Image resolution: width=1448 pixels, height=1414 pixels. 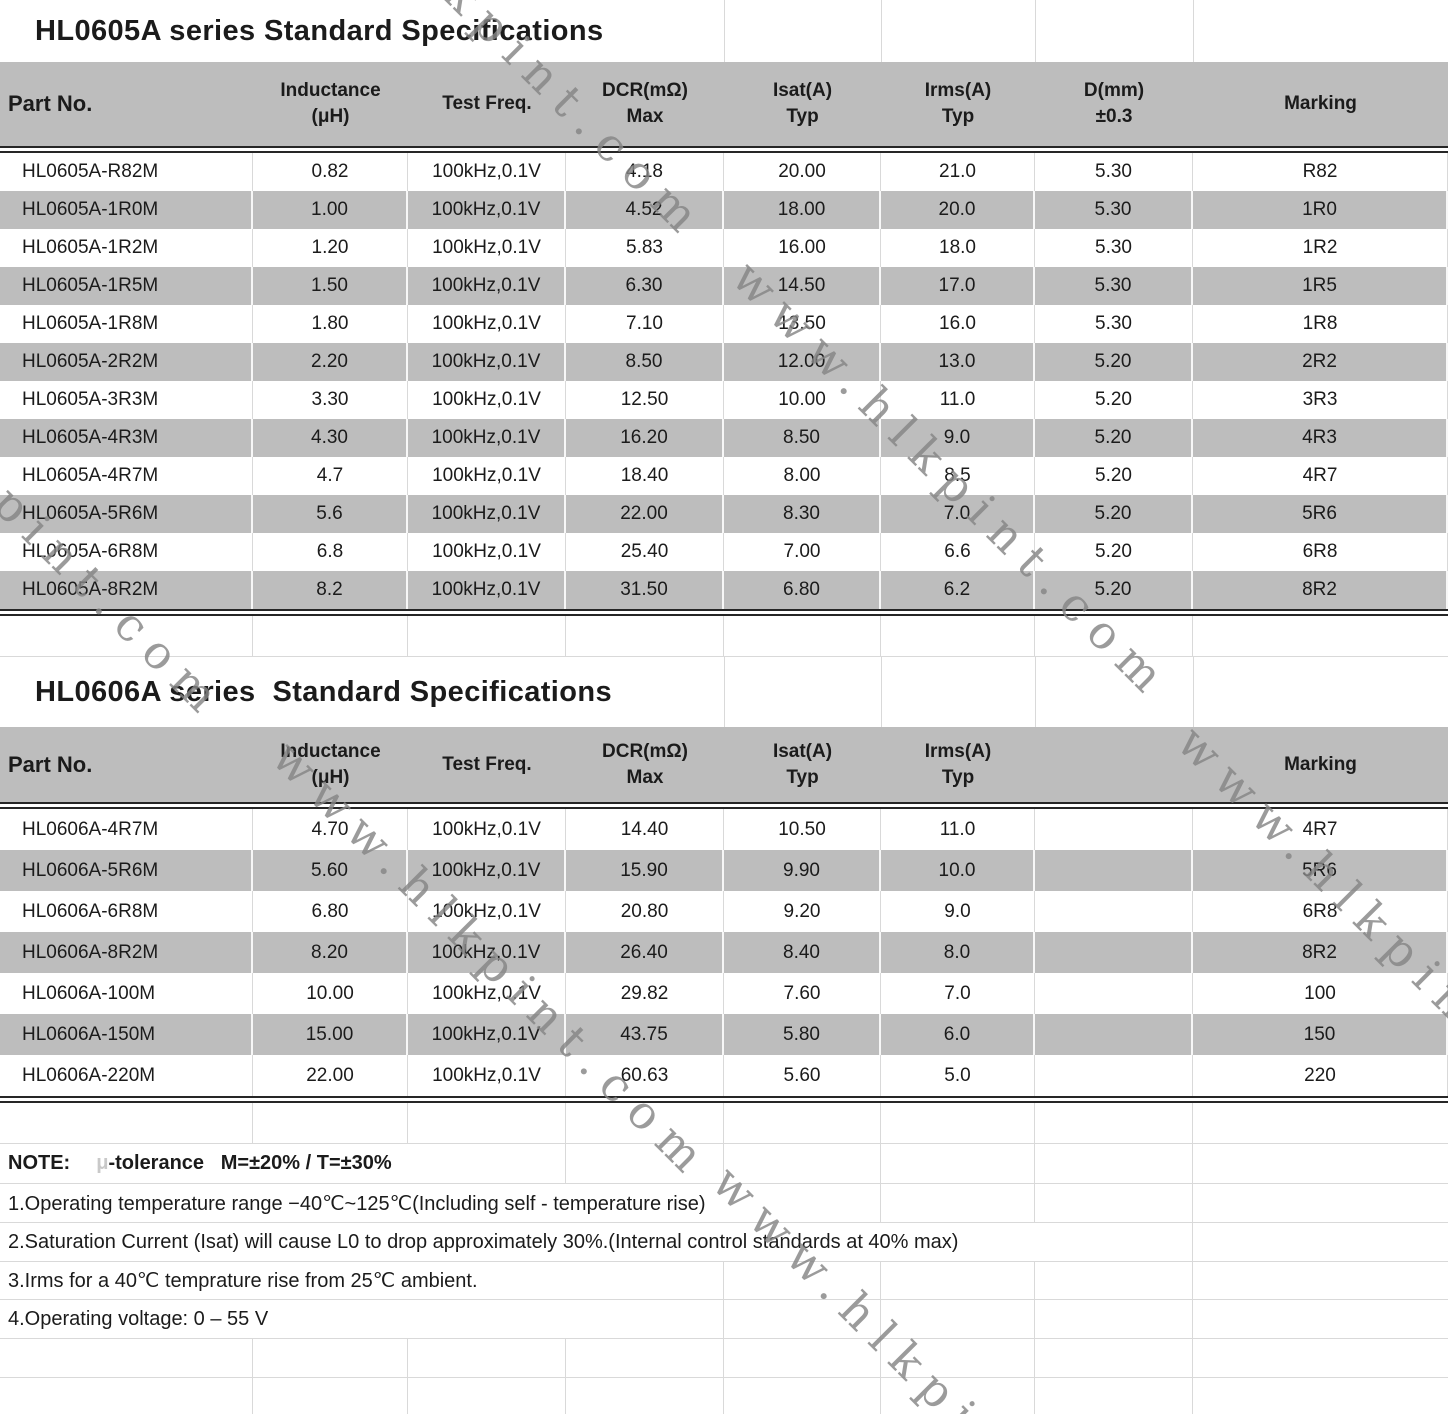 I want to click on value-cell: 7.10, so click(x=645, y=324).